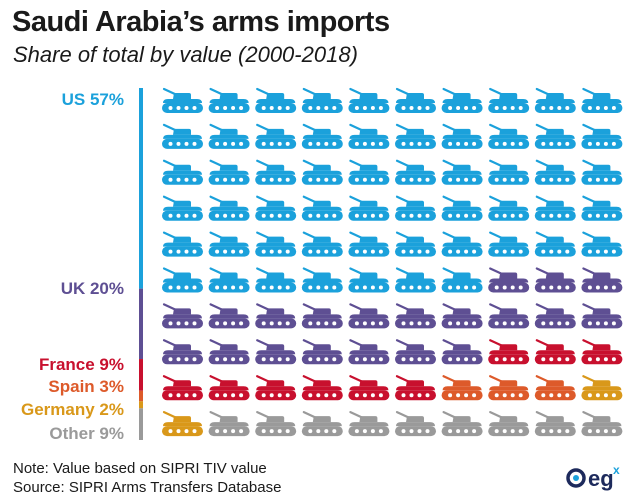 The width and height of the screenshot is (640, 503). What do you see at coordinates (92, 288) in the screenshot?
I see `legend-label-uk: UK 20%` at bounding box center [92, 288].